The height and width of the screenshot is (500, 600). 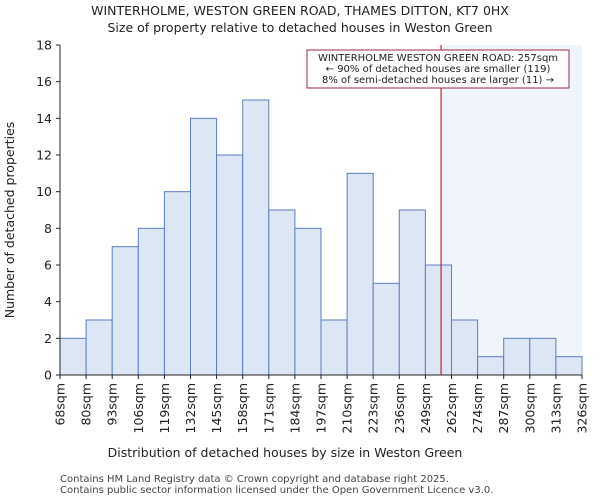 What do you see at coordinates (48, 228) in the screenshot?
I see `y-tick-label: 8` at bounding box center [48, 228].